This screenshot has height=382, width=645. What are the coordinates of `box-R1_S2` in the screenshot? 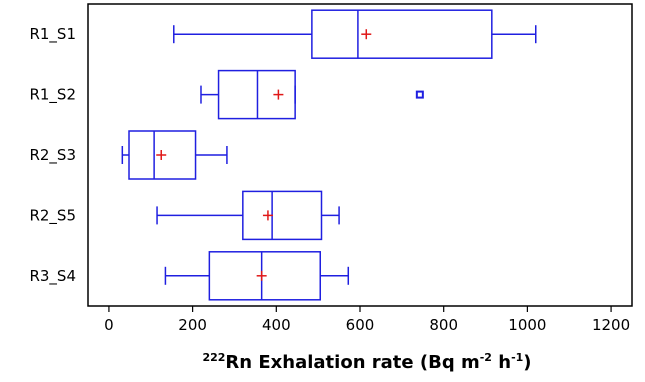 It's located at (312, 94).